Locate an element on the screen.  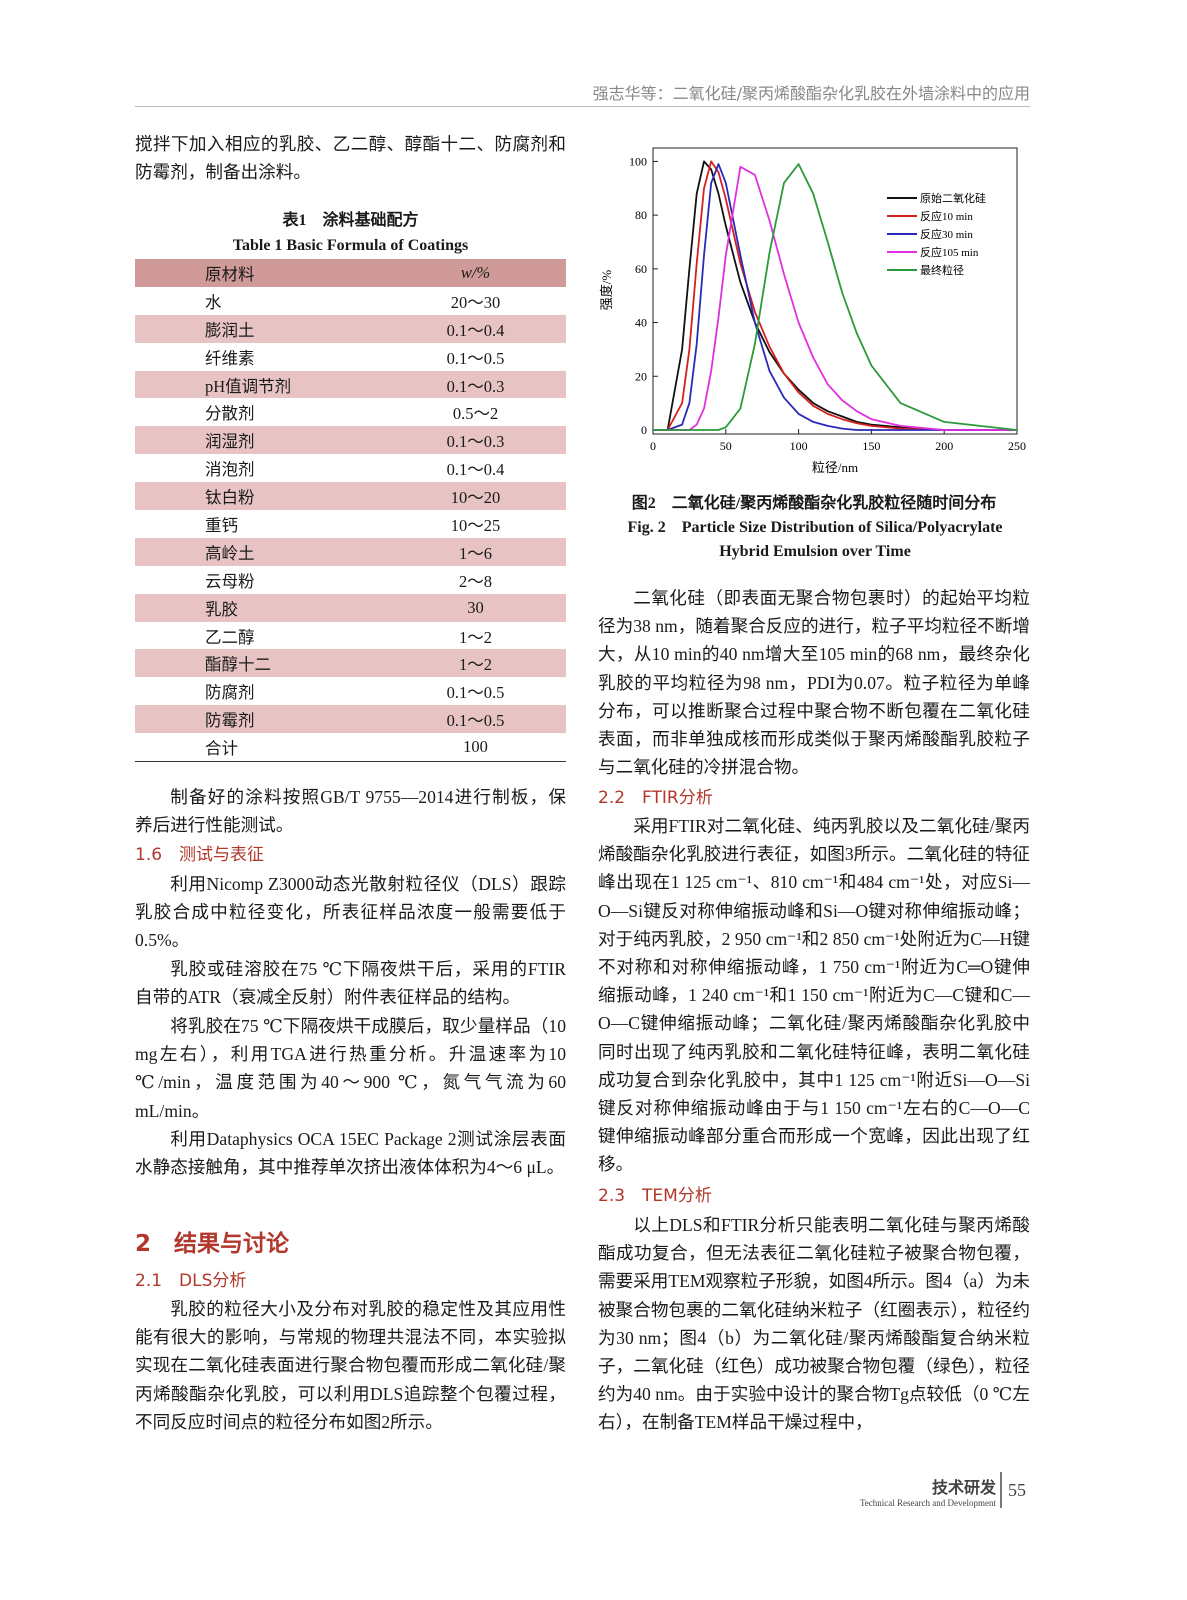
table-row: 水 20～30 is located at coordinates (350, 301).